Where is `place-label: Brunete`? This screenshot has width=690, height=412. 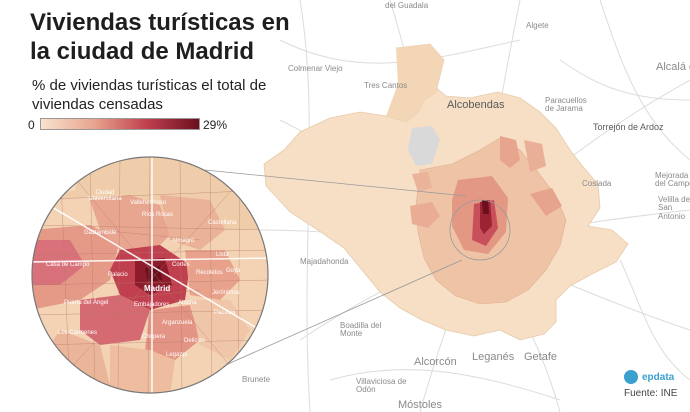 place-label: Brunete is located at coordinates (256, 379).